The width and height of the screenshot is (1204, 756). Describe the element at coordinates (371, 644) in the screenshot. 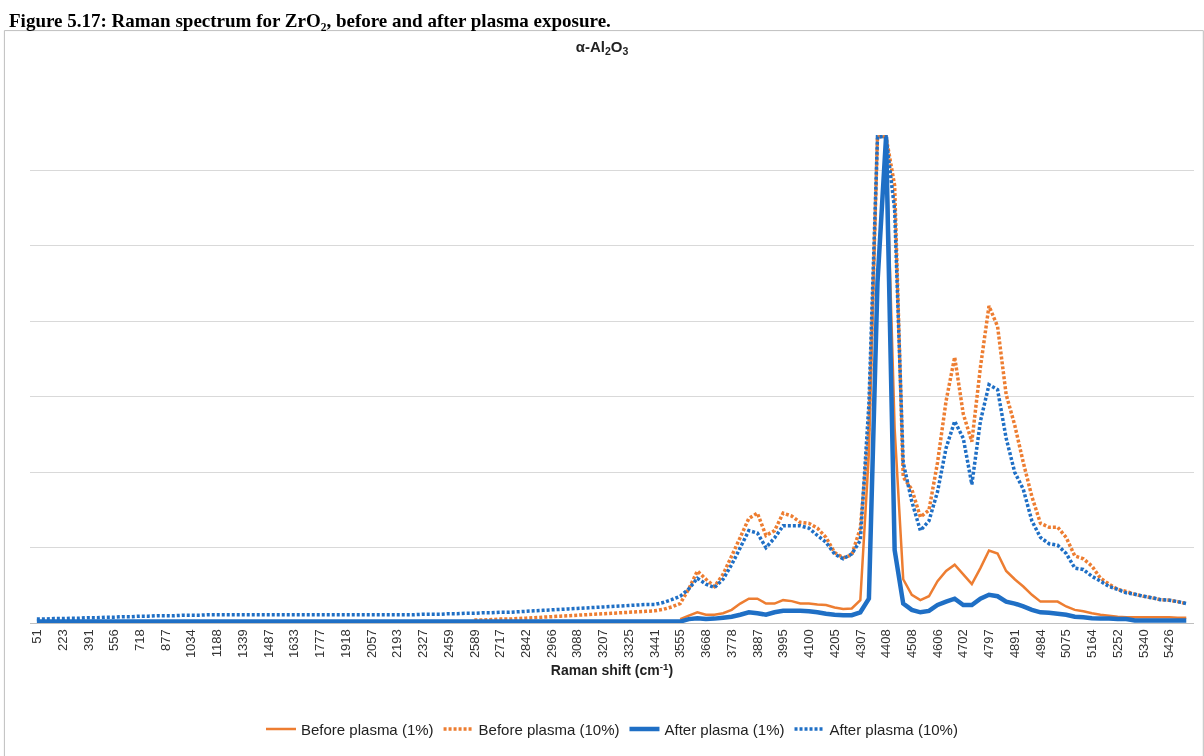

I see `x-tick-label: 2057` at that location.